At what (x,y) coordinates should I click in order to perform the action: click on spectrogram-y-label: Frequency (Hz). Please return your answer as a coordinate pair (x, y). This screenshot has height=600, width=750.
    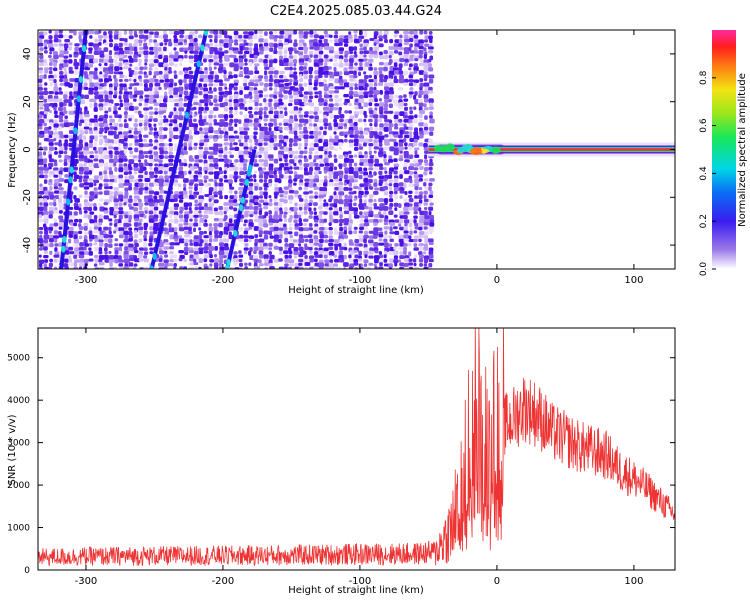
    Looking at the image, I should click on (12, 150).